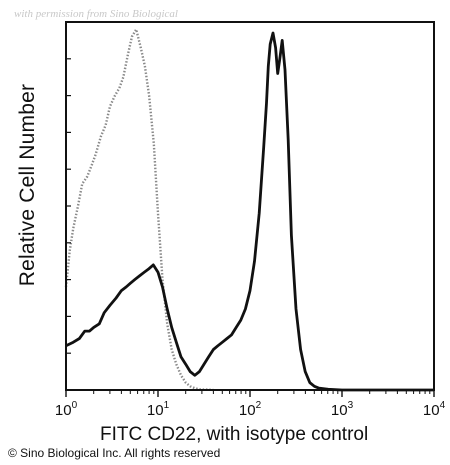 This screenshot has width=450, height=465. What do you see at coordinates (434, 409) in the screenshot?
I see `x-tick-label: 10⁴` at bounding box center [434, 409].